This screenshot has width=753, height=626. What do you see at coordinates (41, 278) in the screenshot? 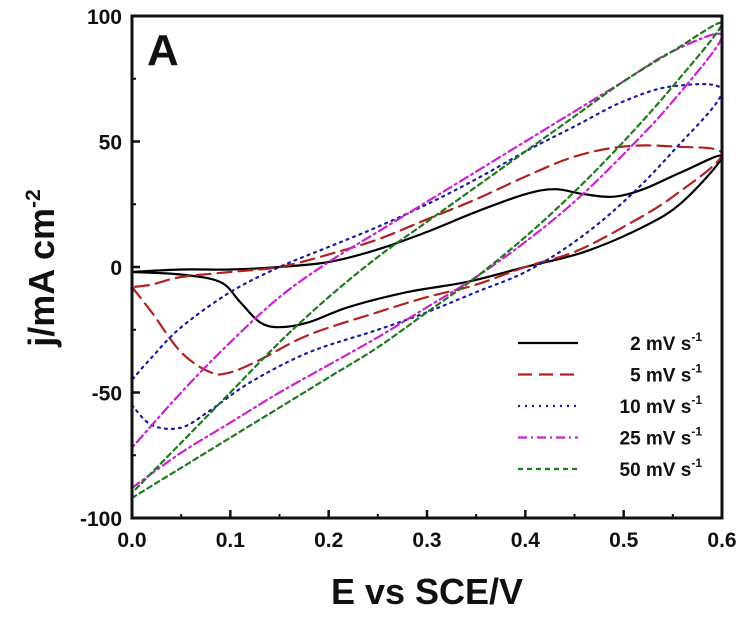
I see `y-axis-title-main: j/mA cm` at bounding box center [41, 278].